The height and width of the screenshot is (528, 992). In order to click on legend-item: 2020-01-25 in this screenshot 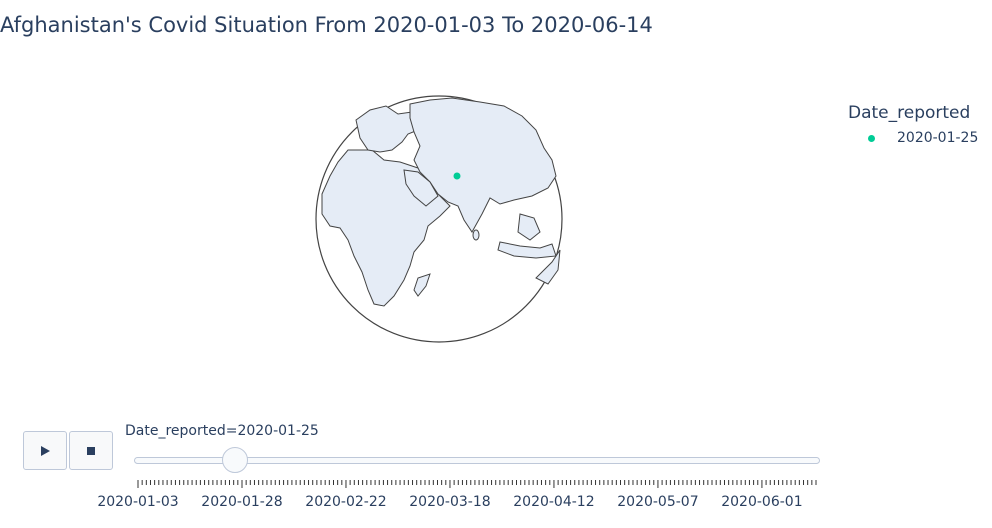, I will do `click(923, 138)`.